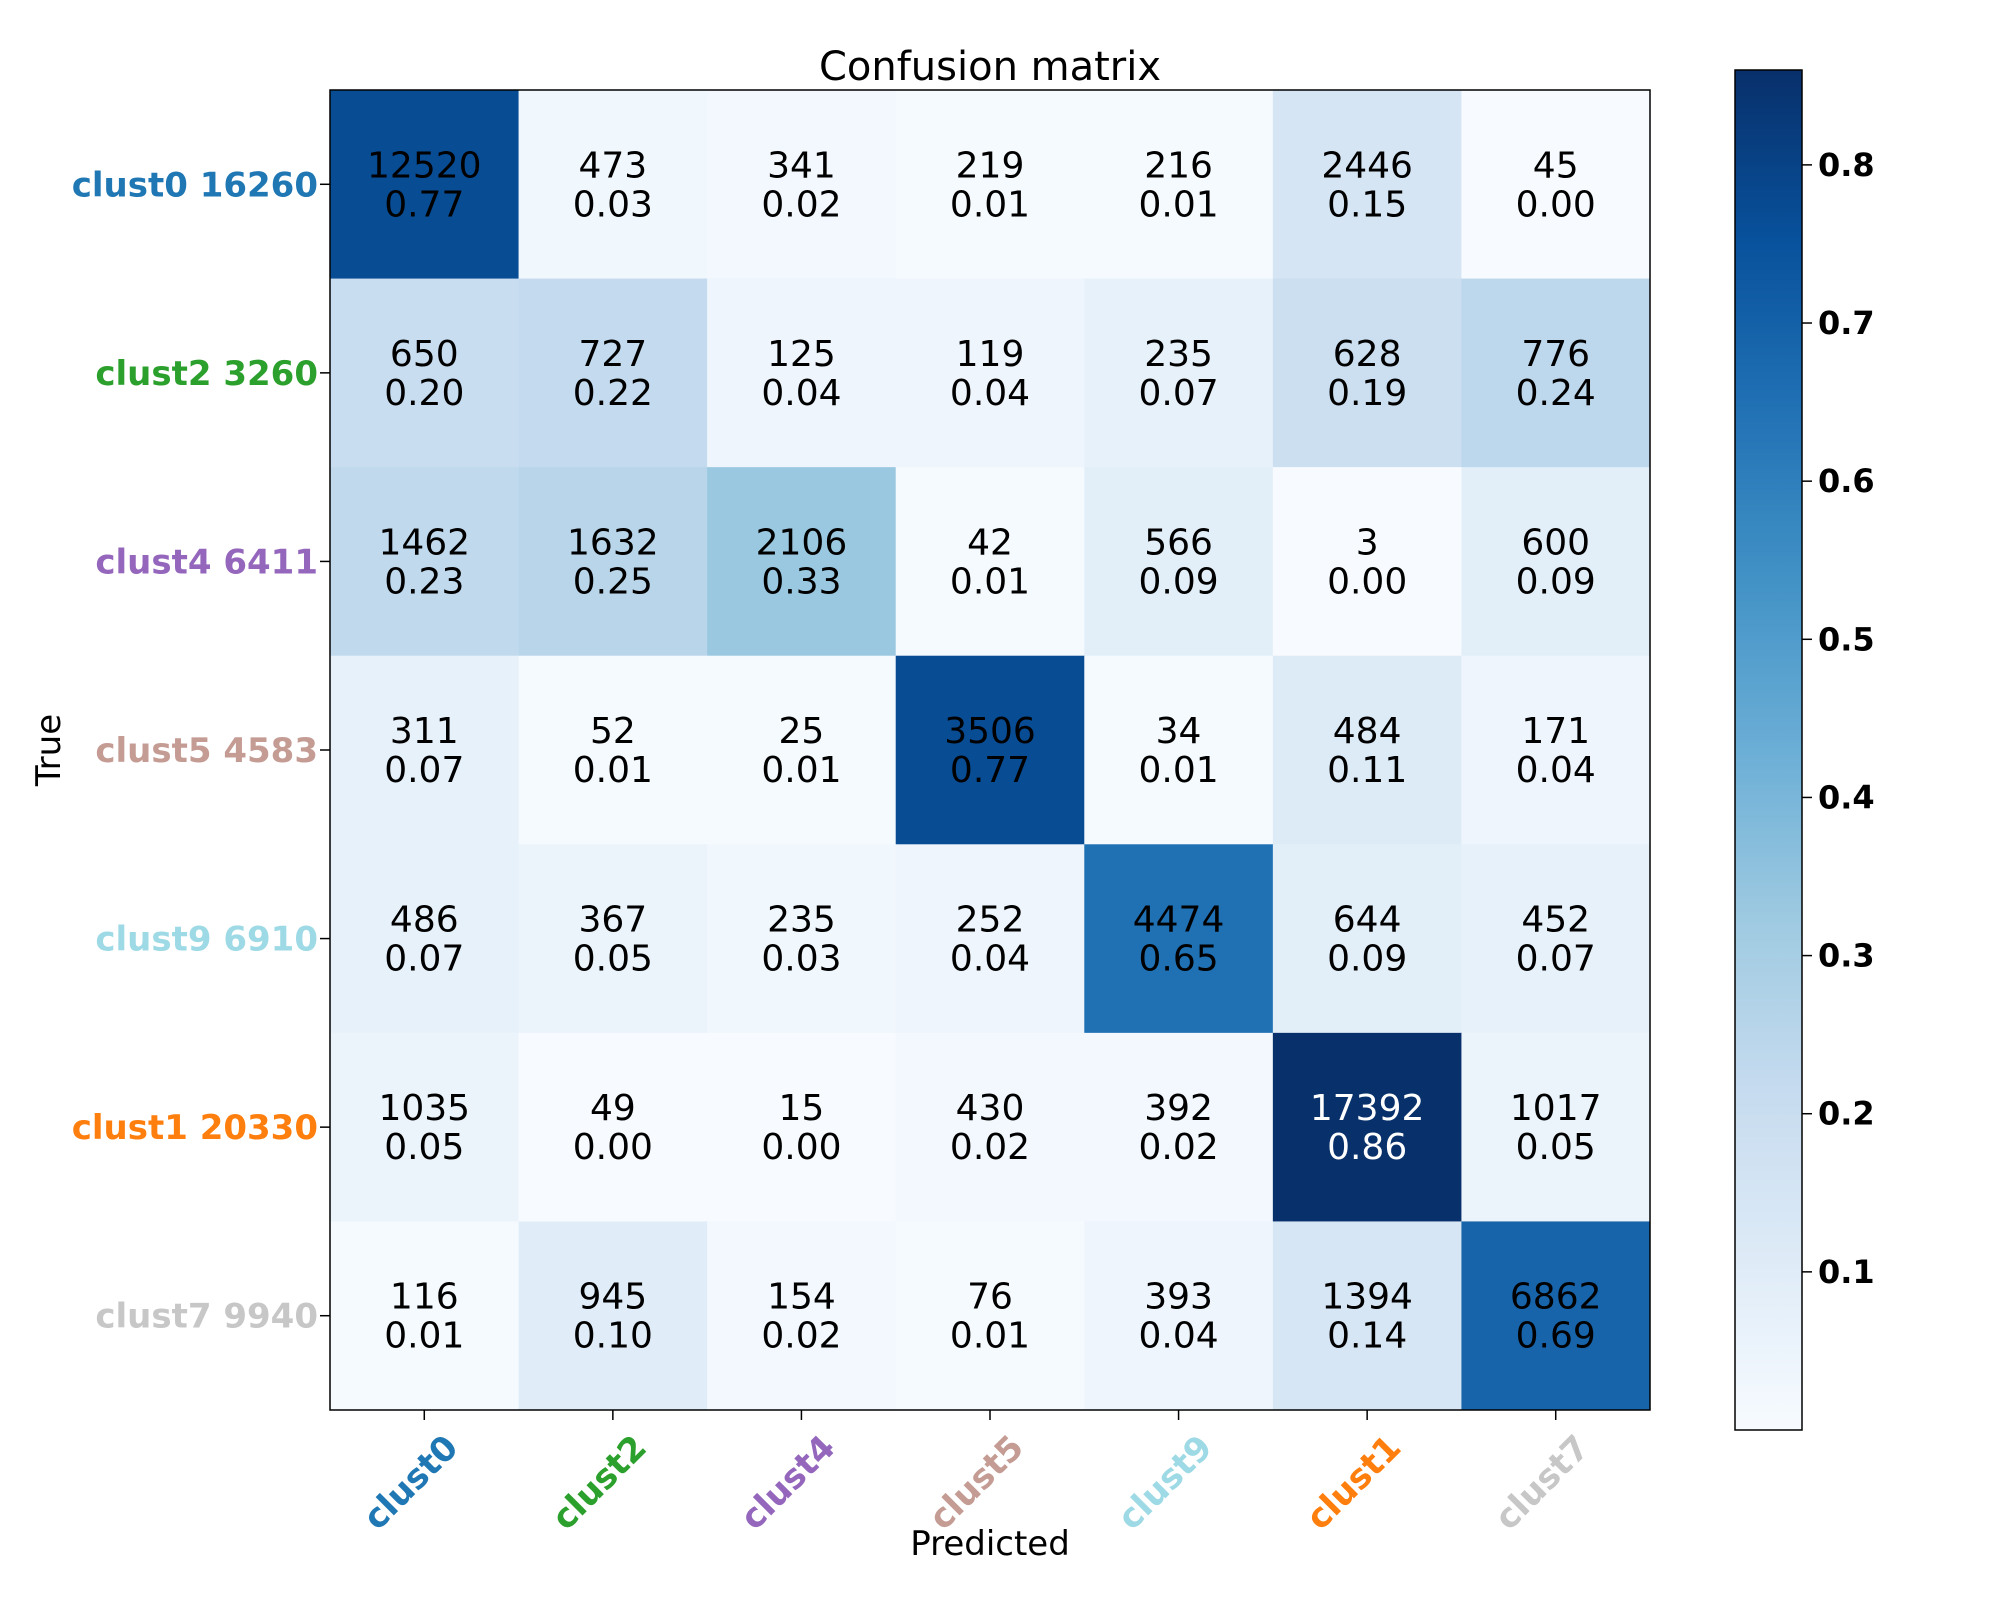 This screenshot has height=1600, width=2000. What do you see at coordinates (424, 393) in the screenshot?
I see `cell-normalized-label: 0.20` at bounding box center [424, 393].